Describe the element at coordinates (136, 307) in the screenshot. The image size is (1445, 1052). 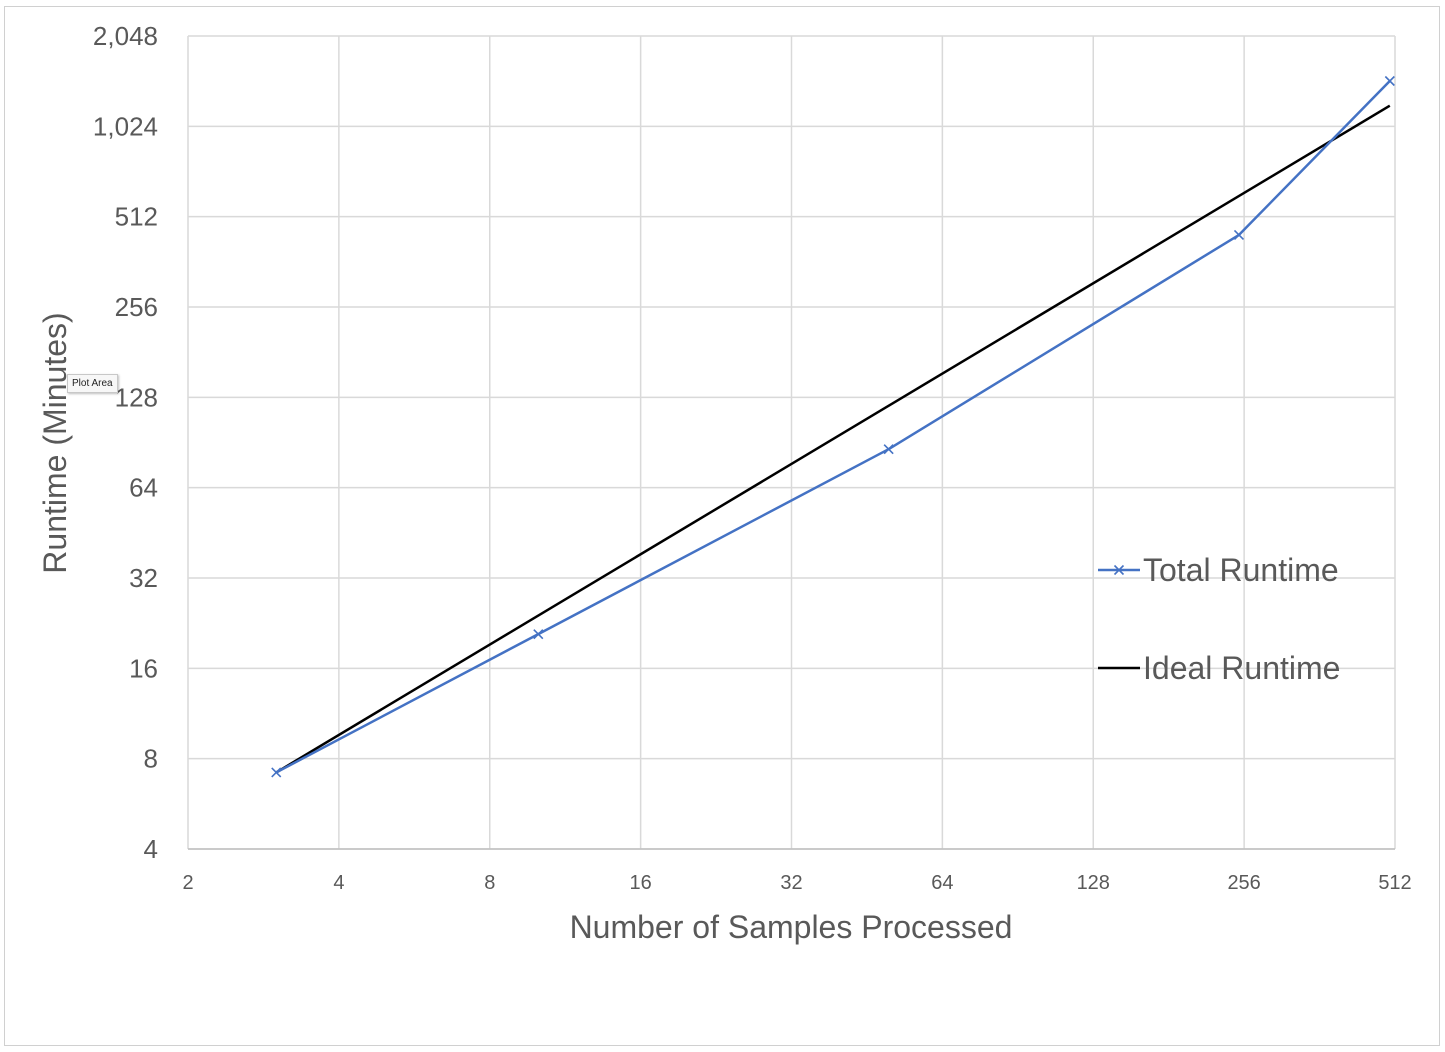
I see `y-tick-label: 256` at that location.